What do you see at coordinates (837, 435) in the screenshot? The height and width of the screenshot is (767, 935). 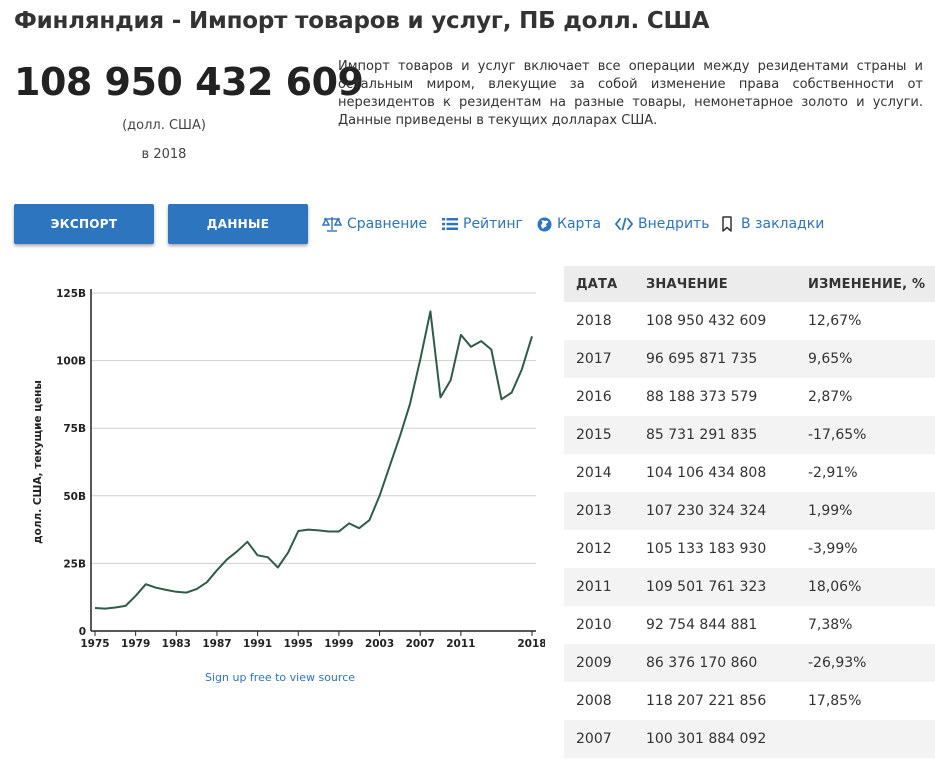 I see `row-change: -17,65%` at bounding box center [837, 435].